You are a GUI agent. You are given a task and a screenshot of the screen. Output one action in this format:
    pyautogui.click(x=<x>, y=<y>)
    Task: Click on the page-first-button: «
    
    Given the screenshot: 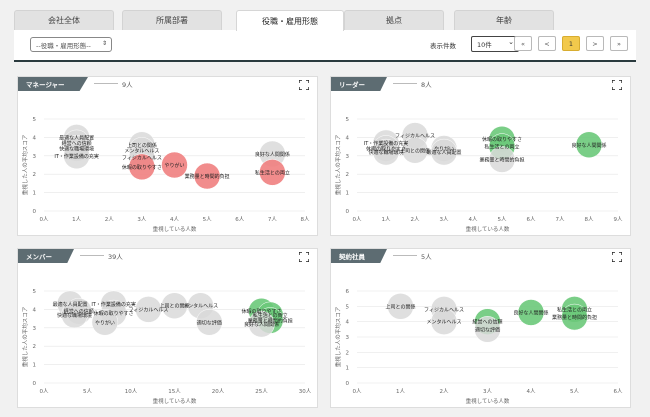 What is the action you would take?
    pyautogui.click(x=523, y=43)
    